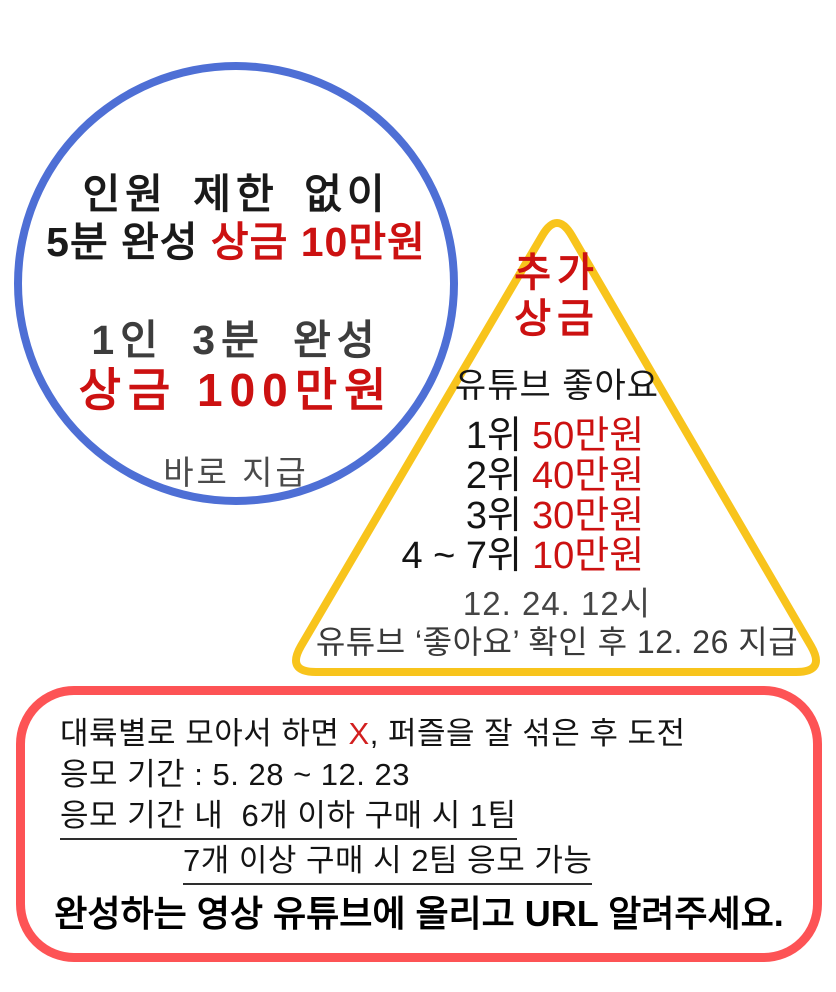  What do you see at coordinates (461, 556) in the screenshot?
I see `rank-label: 4 ~ 7위` at bounding box center [461, 556].